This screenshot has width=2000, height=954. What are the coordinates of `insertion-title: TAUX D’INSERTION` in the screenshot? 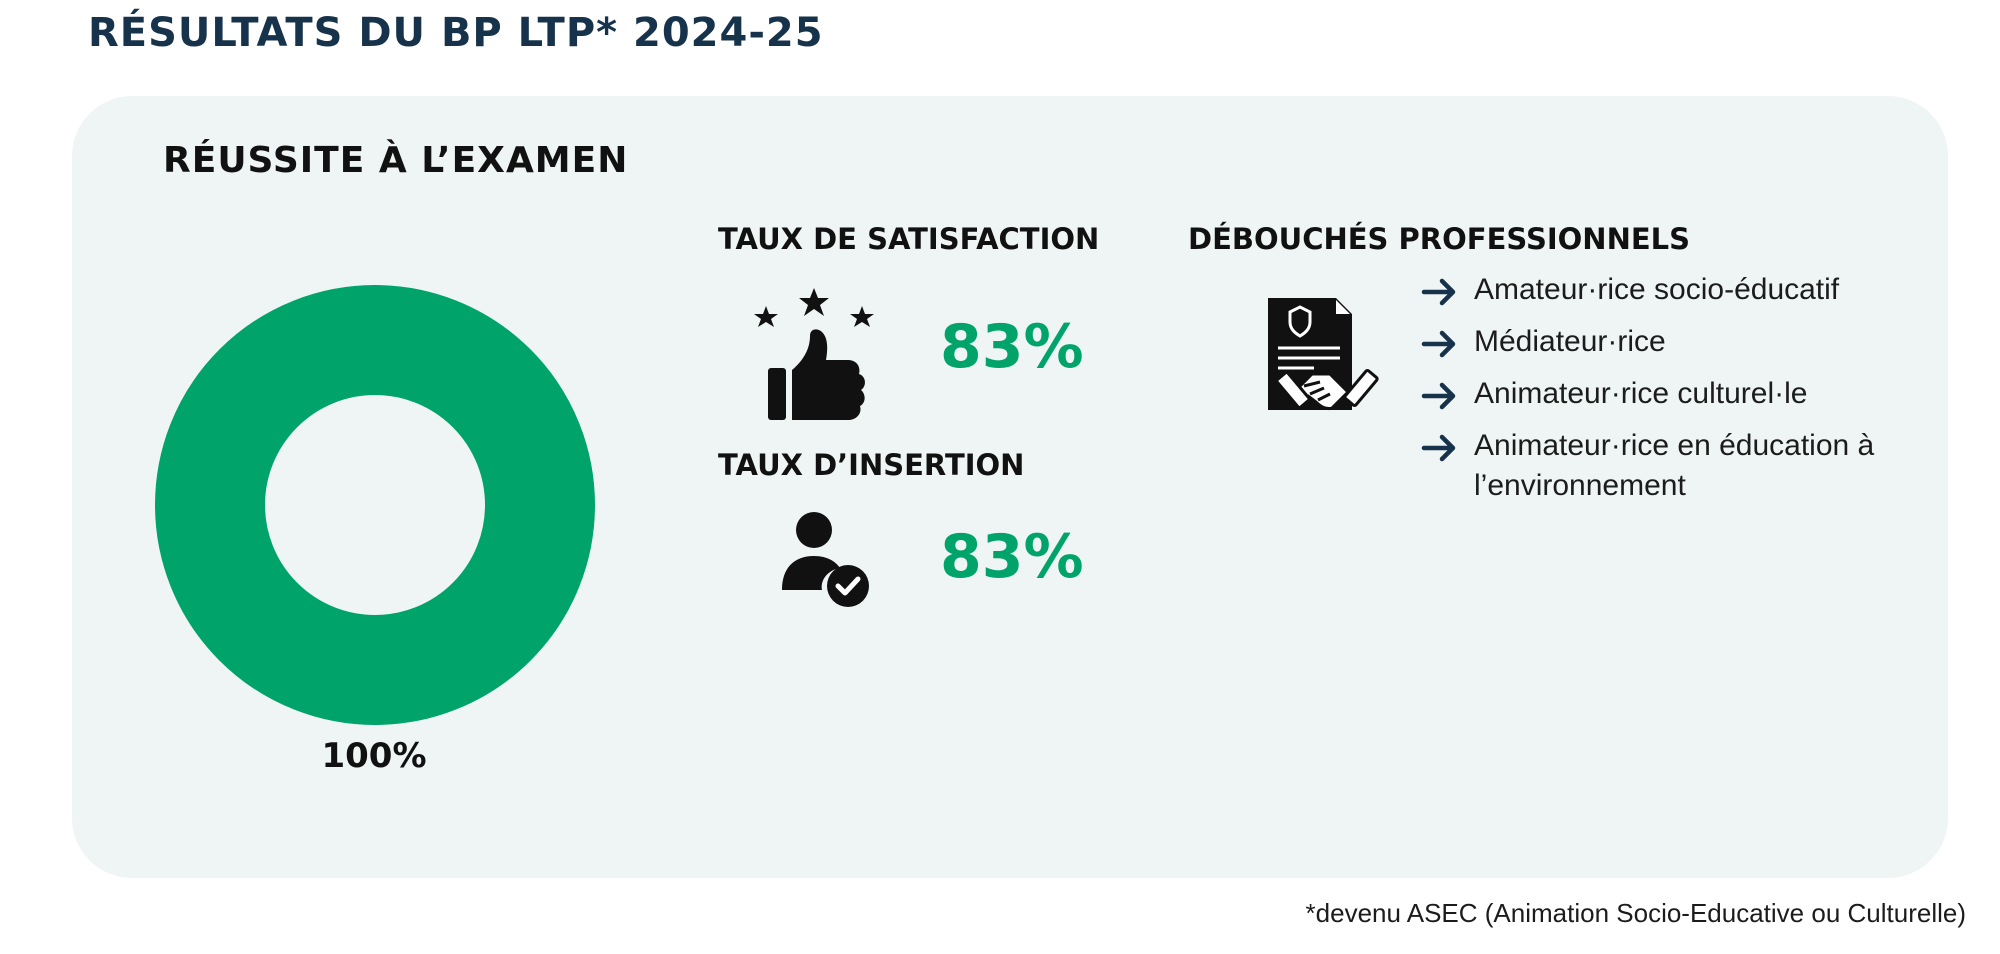 It's located at (871, 465).